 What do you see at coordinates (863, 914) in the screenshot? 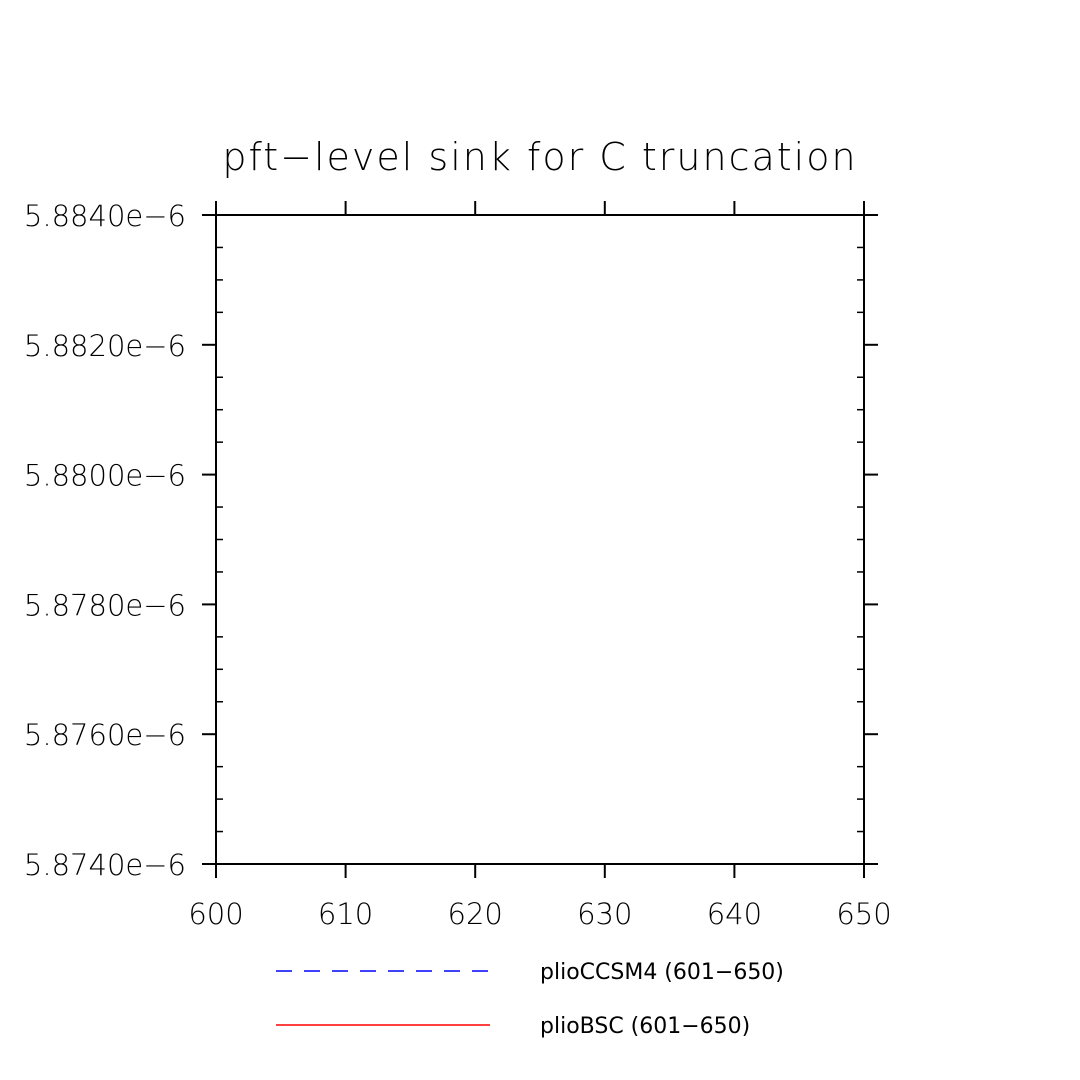
I see `x-tick-label: 650` at bounding box center [863, 914].